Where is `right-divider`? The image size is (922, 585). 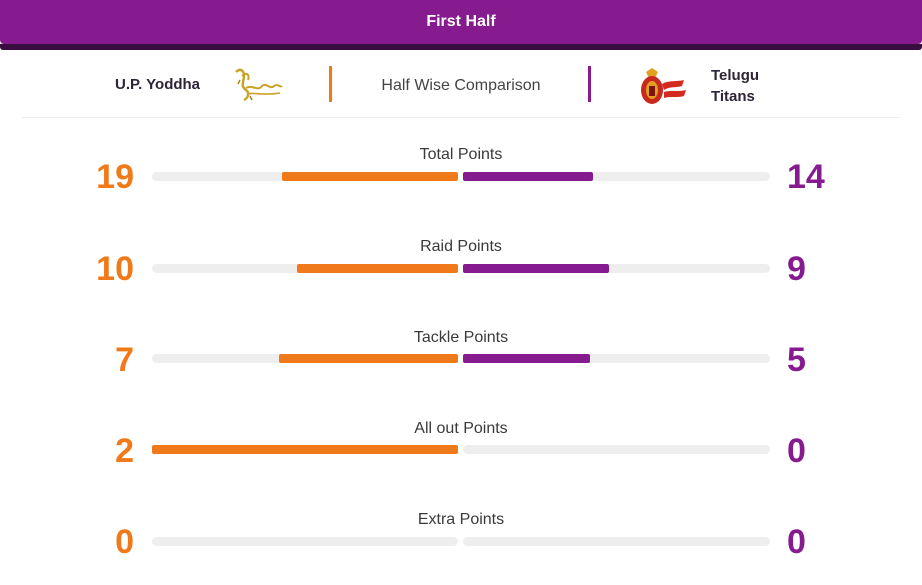 right-divider is located at coordinates (589, 84).